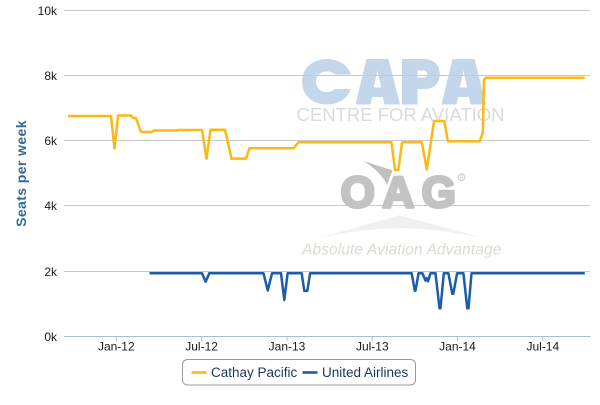 The width and height of the screenshot is (600, 405). I want to click on svg-text: 0k, so click(51, 337).